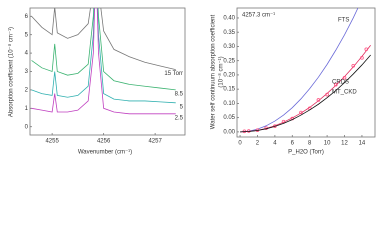 This screenshot has height=240, width=378. I want to click on x-tick-label: 6, so click(293, 144).